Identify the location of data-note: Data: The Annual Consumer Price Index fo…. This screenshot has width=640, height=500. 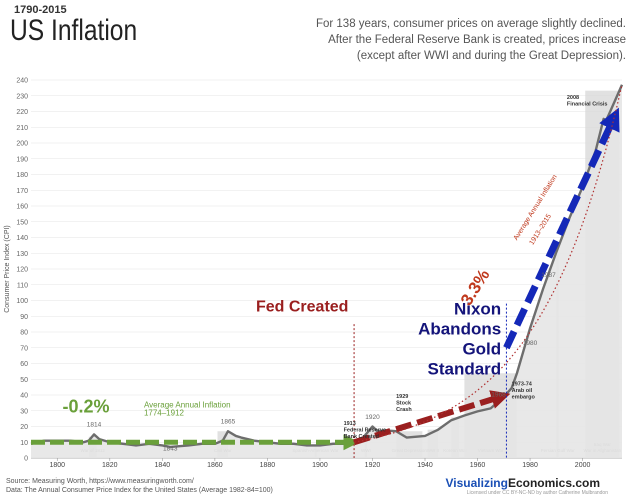
(139, 490).